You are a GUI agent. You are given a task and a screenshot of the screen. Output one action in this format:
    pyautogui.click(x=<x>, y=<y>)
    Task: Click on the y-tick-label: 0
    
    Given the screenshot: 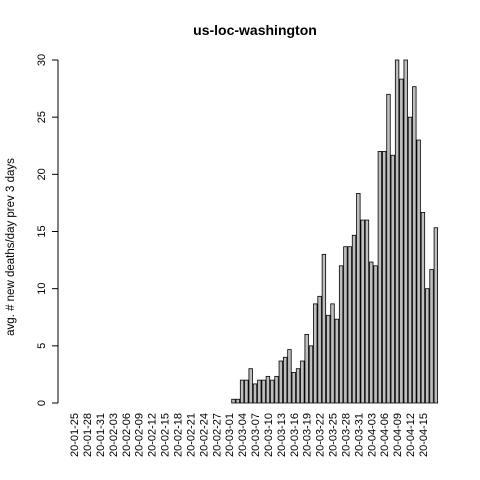 What is the action you would take?
    pyautogui.click(x=42, y=403)
    